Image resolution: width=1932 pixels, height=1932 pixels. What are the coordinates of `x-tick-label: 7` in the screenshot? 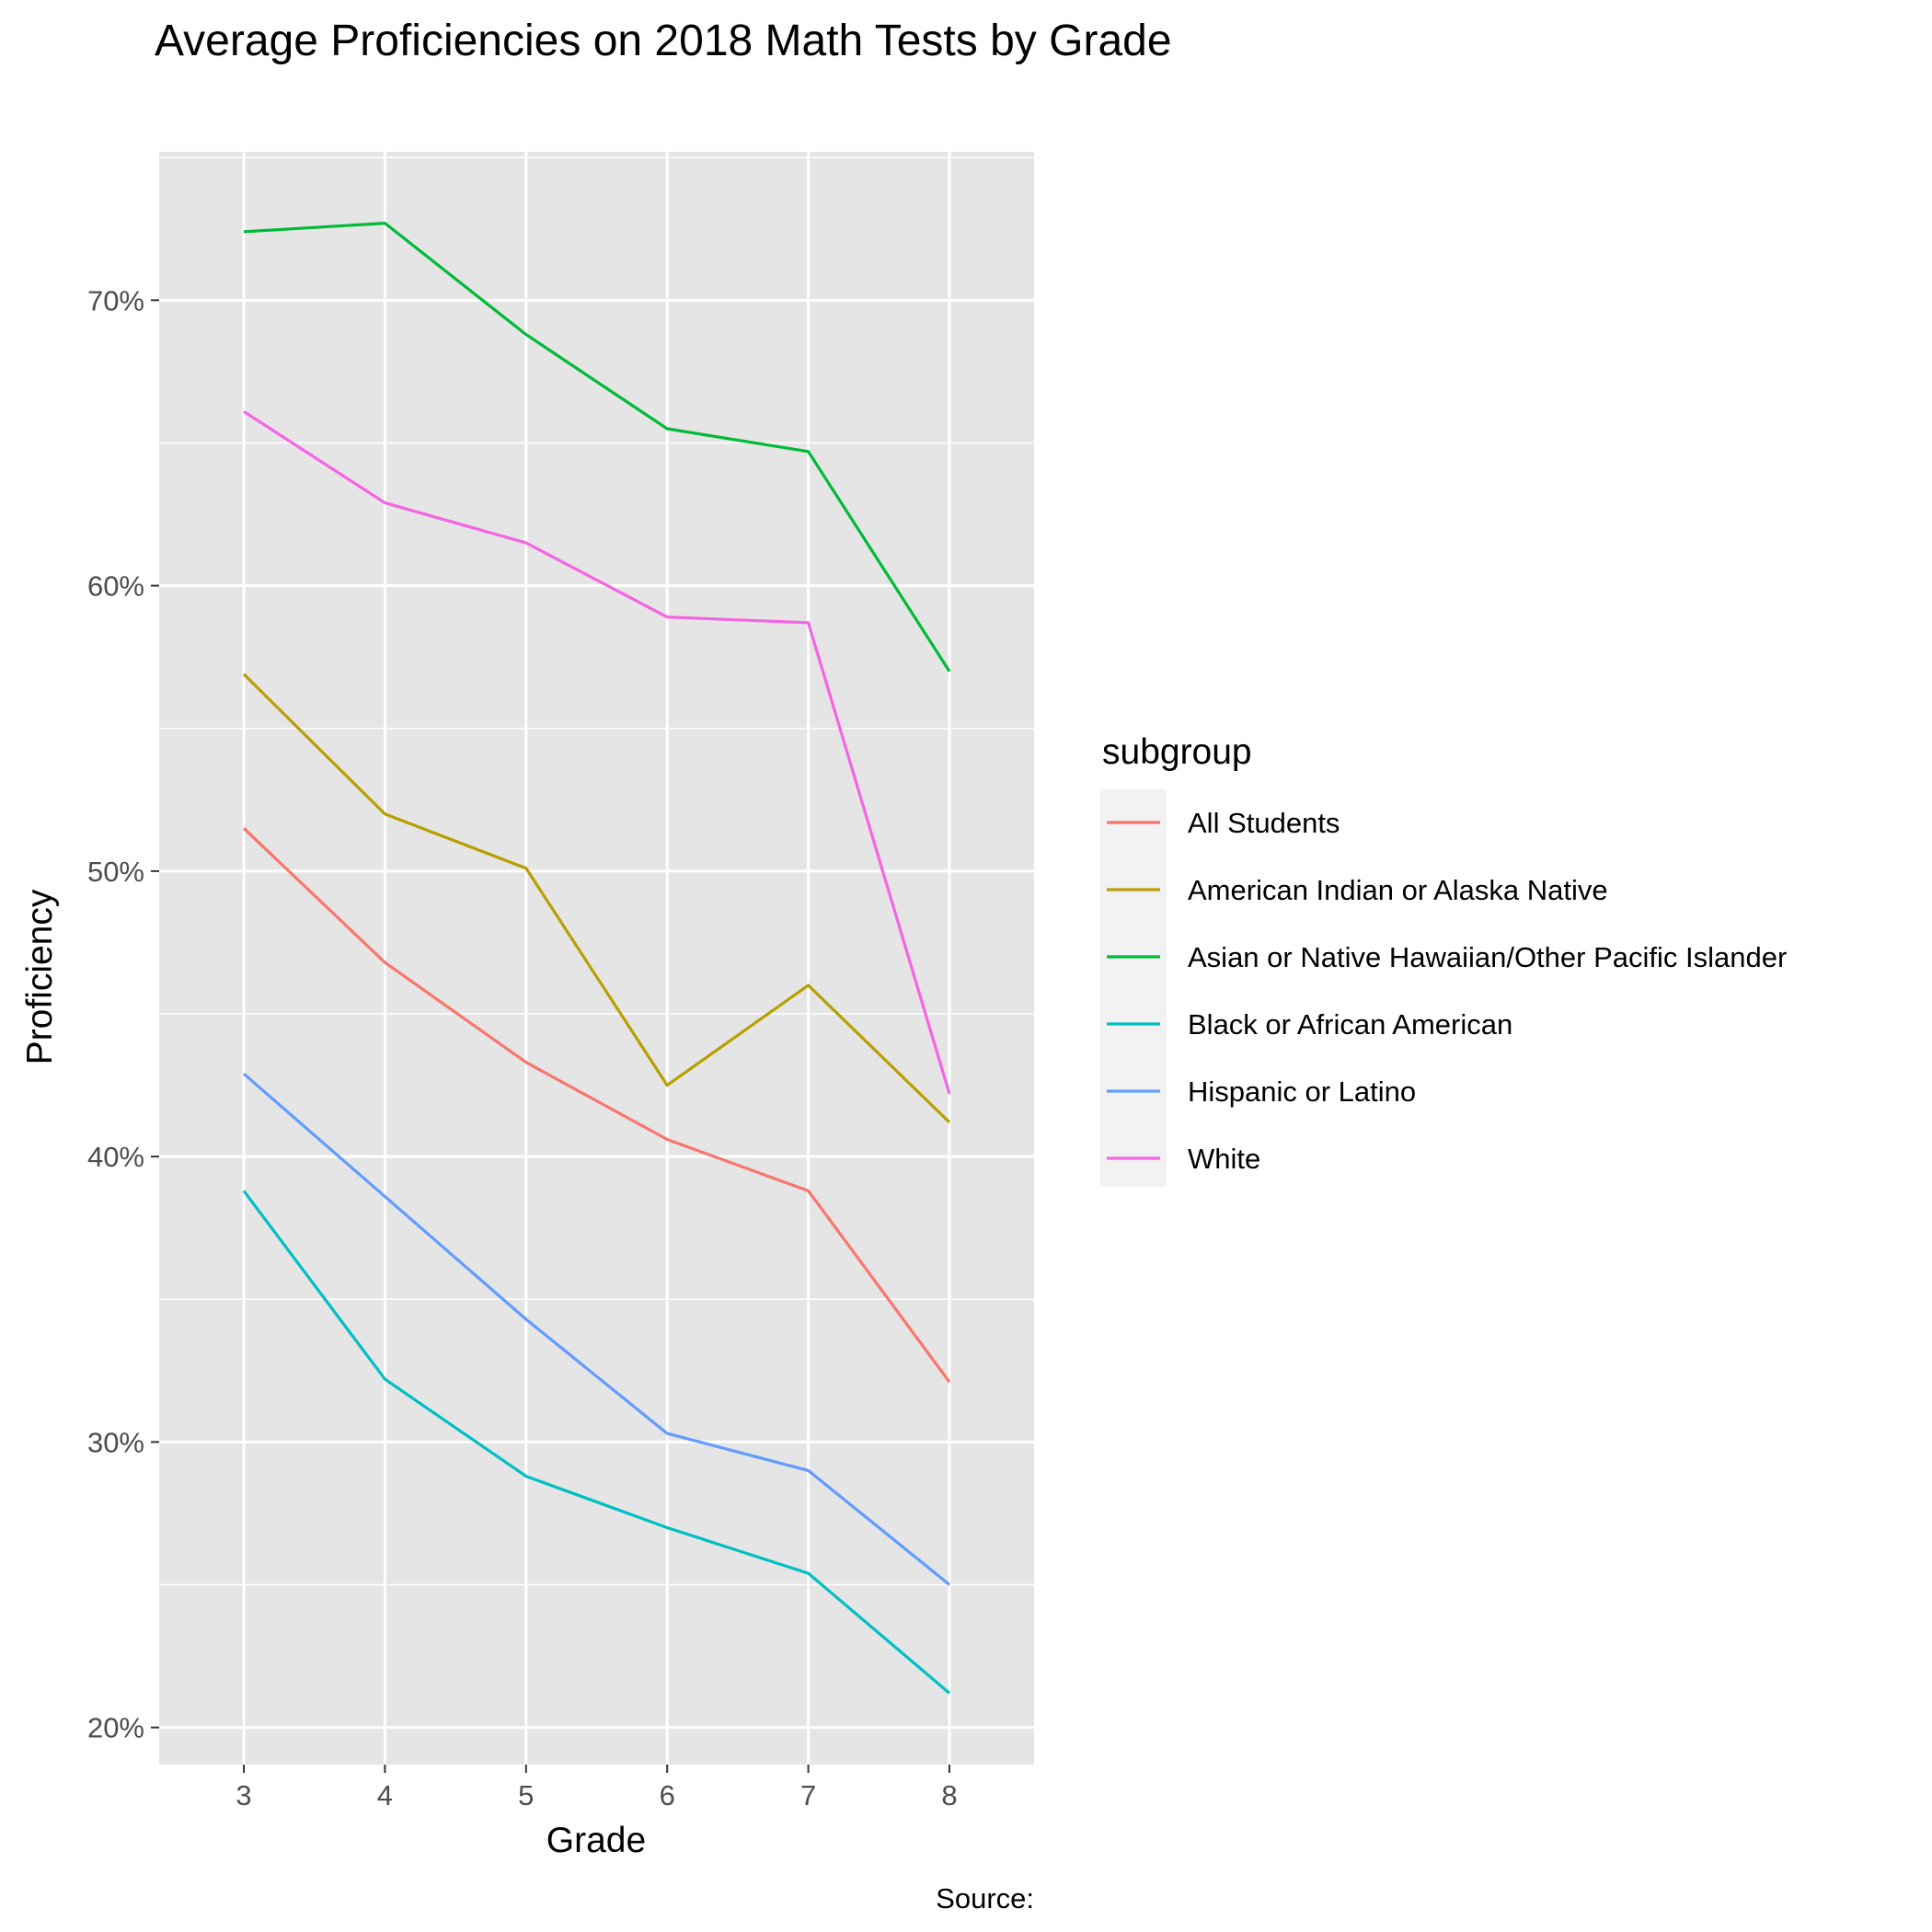 It's located at (808, 1795).